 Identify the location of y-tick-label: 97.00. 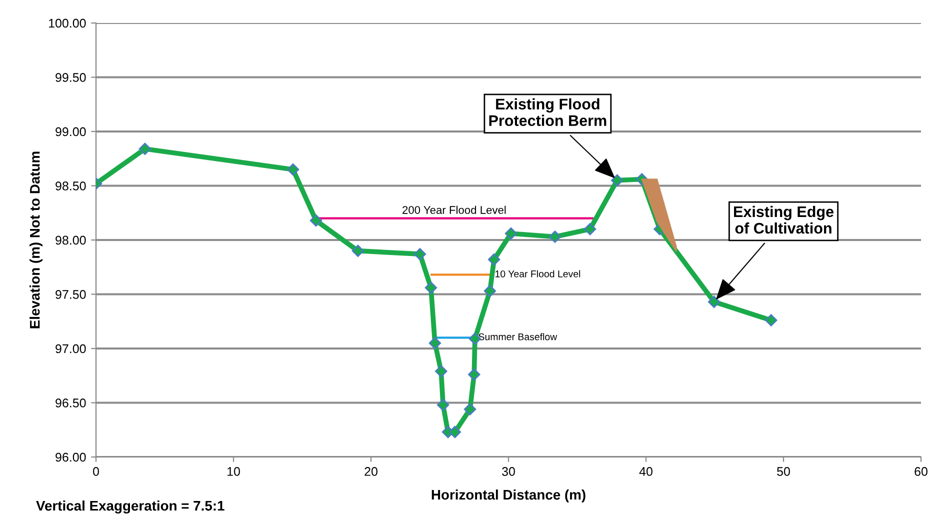
(71, 349).